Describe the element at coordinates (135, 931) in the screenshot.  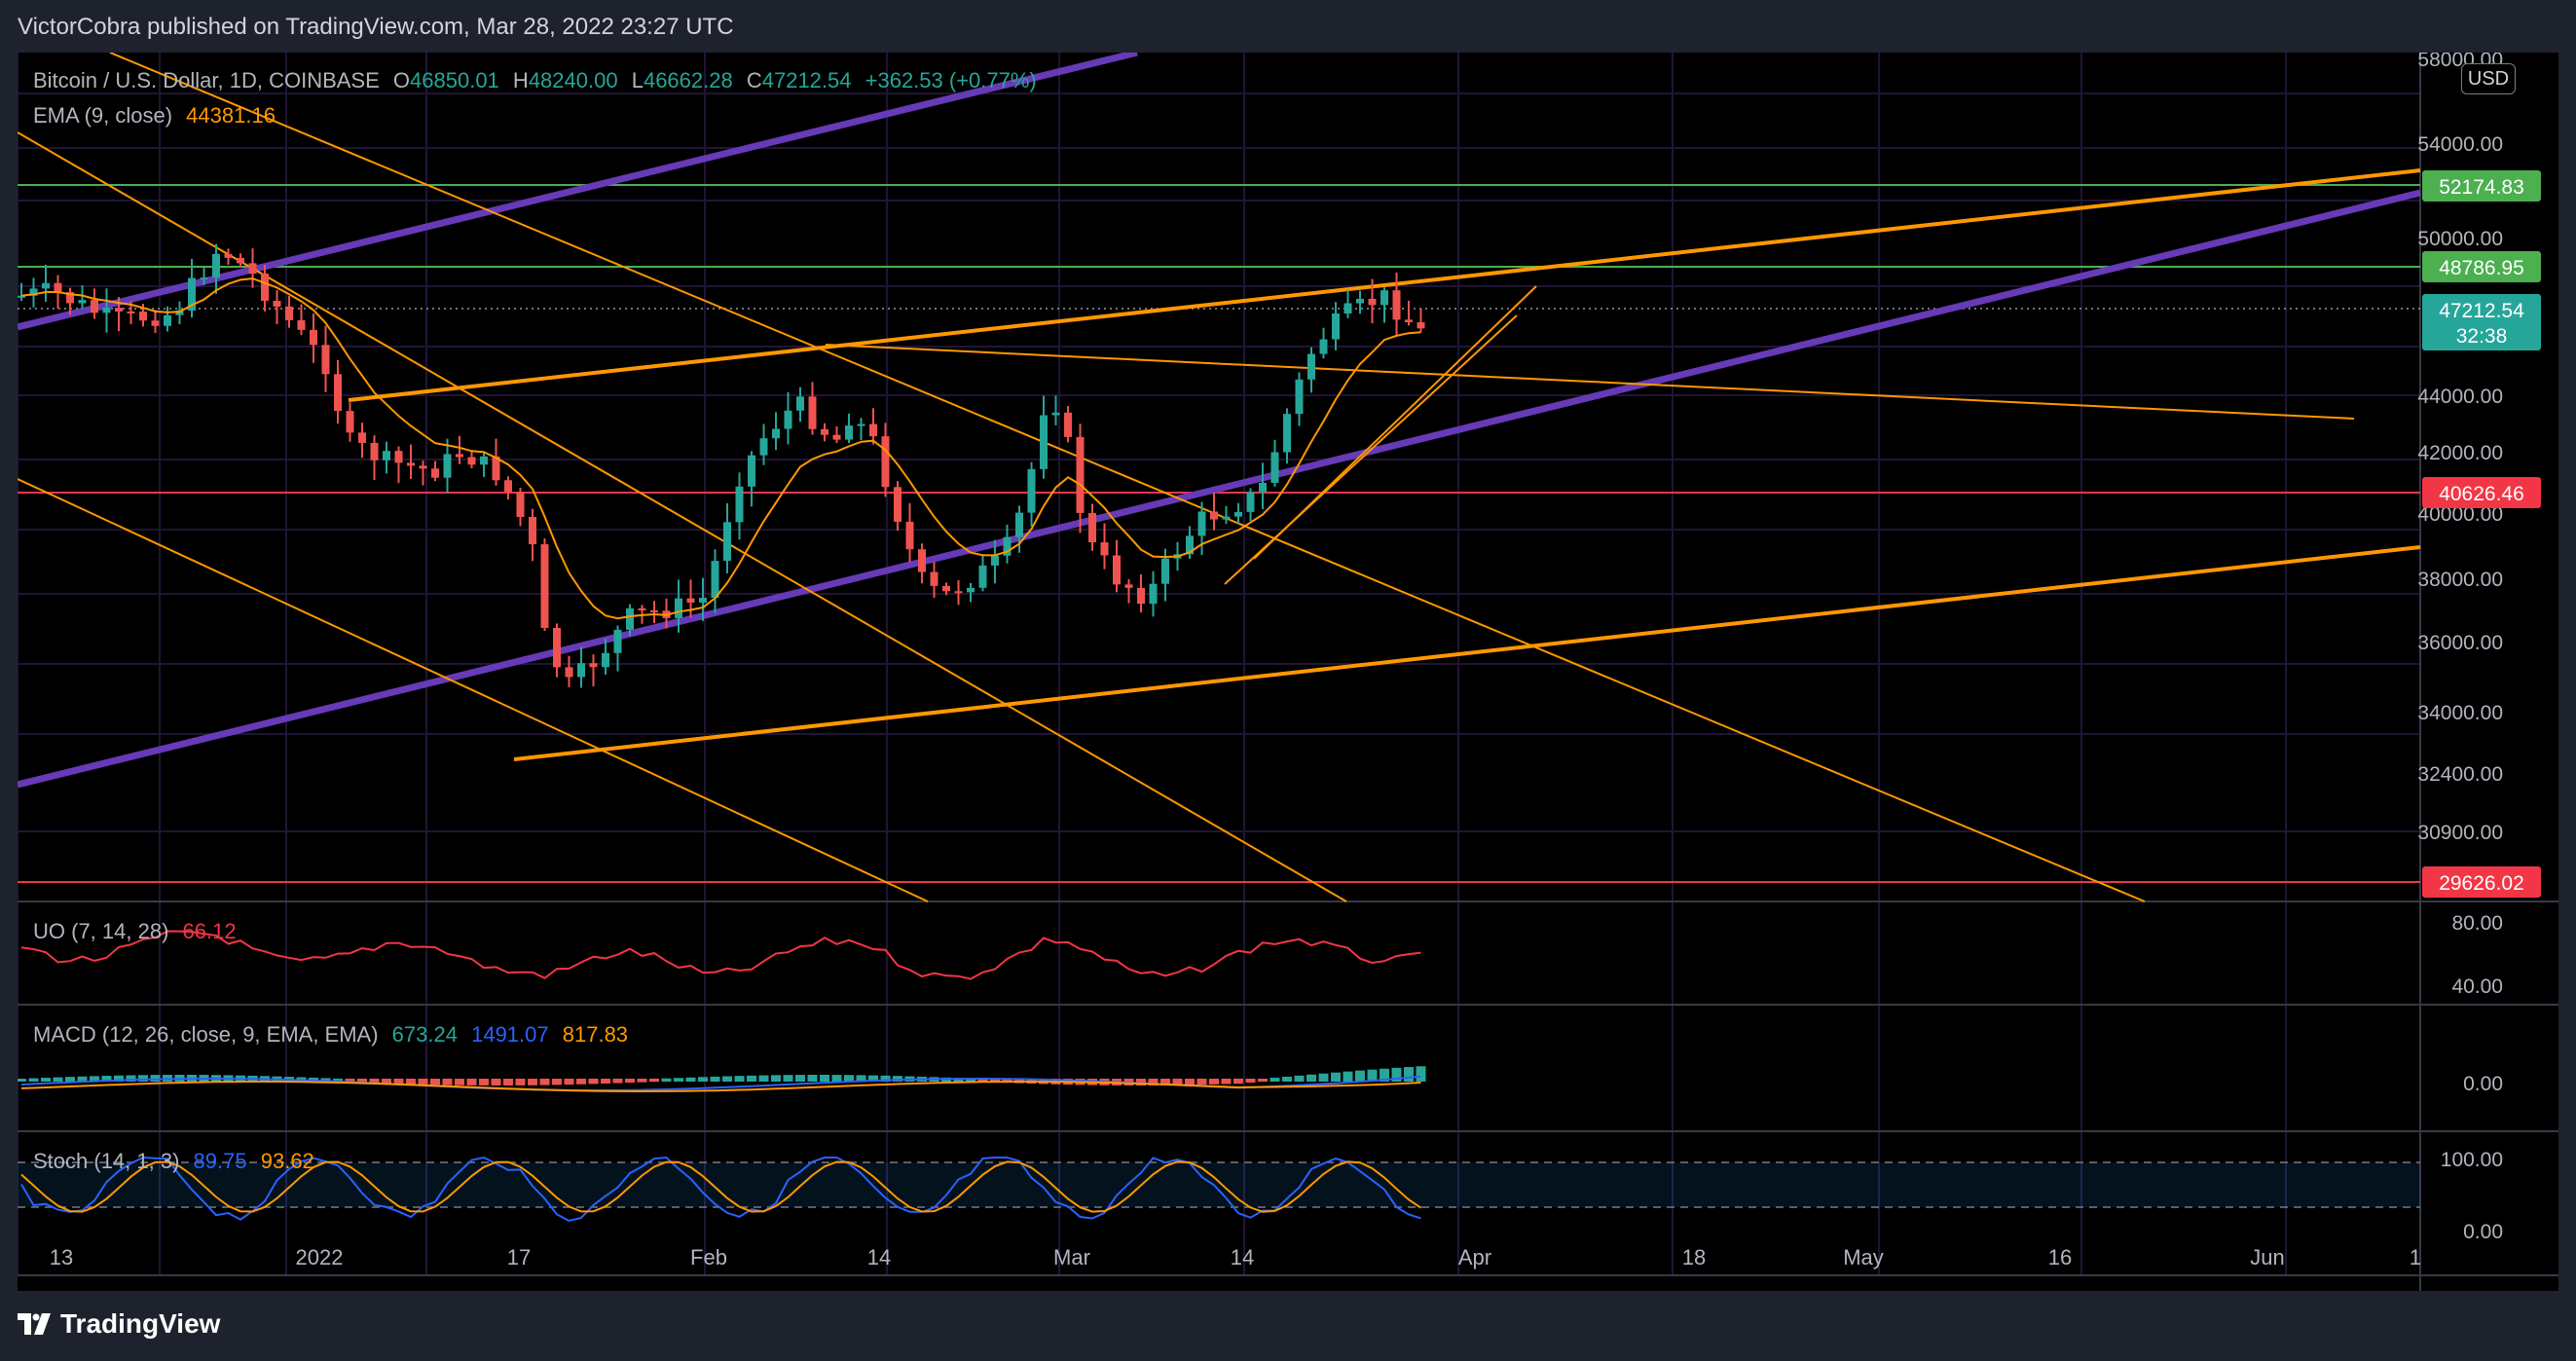
I see `uo-legend: UO (7, 14, 28) 66.12` at that location.